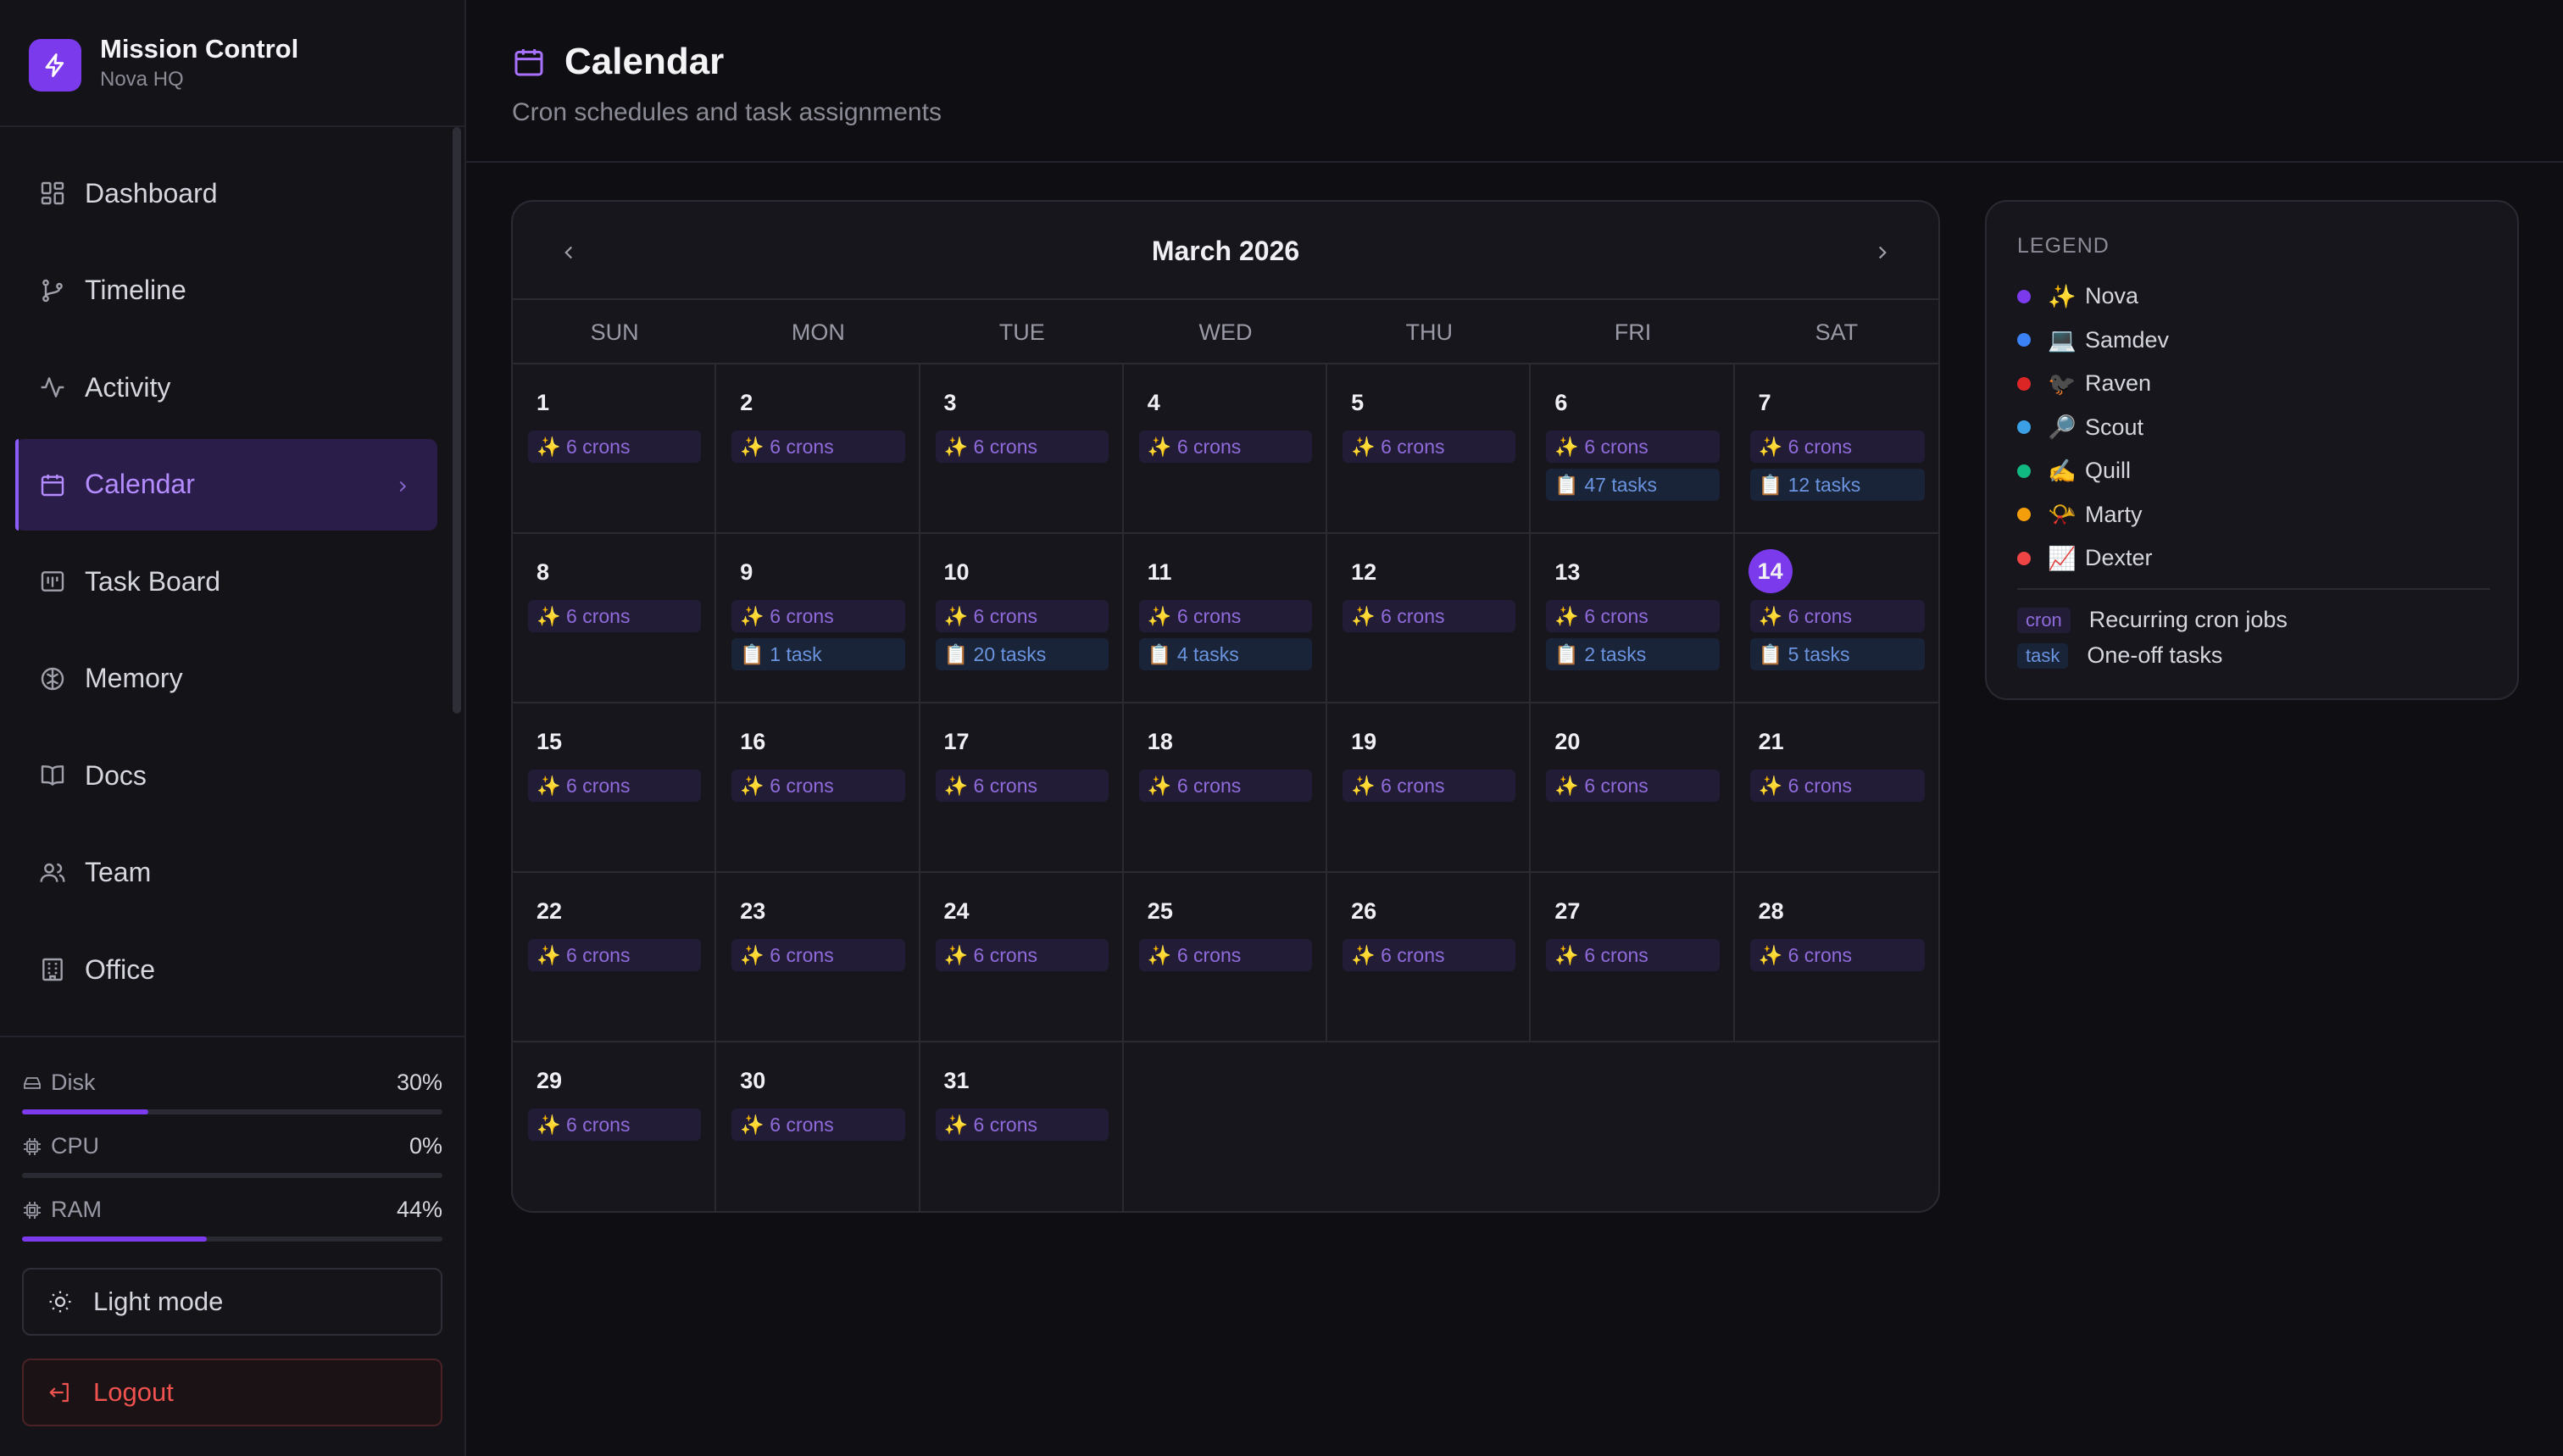 This screenshot has height=1456, width=2563. I want to click on calendar-day: 5 ✨ 6 crons, so click(1429, 449).